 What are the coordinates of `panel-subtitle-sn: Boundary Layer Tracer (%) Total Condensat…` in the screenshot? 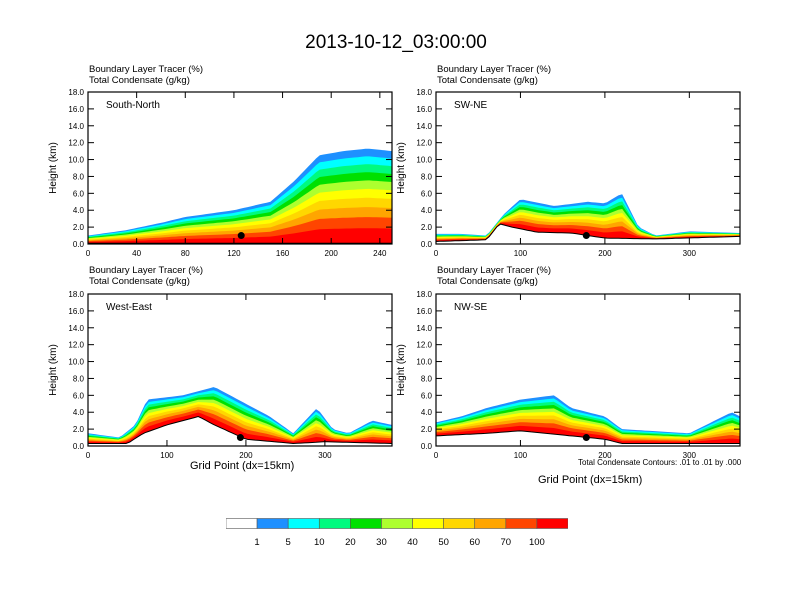 It's located at (146, 75).